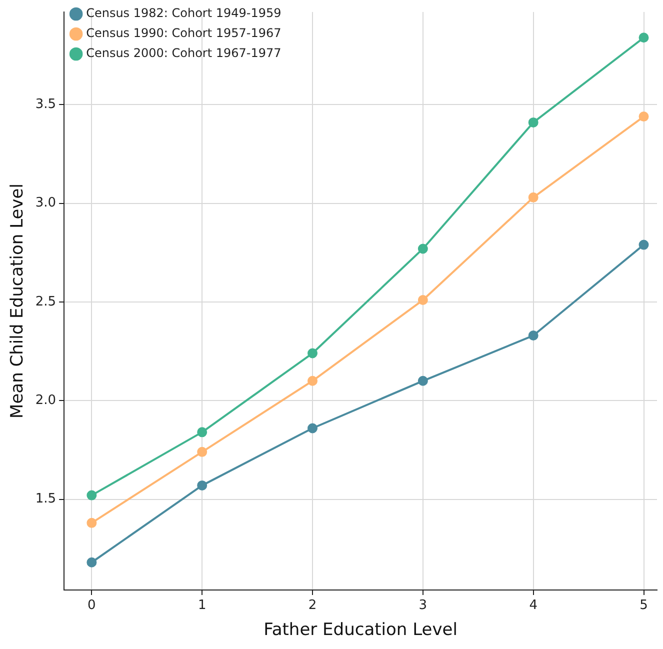 The image size is (663, 649). Describe the element at coordinates (361, 630) in the screenshot. I see `x-axis-title: Father Education Level` at that location.